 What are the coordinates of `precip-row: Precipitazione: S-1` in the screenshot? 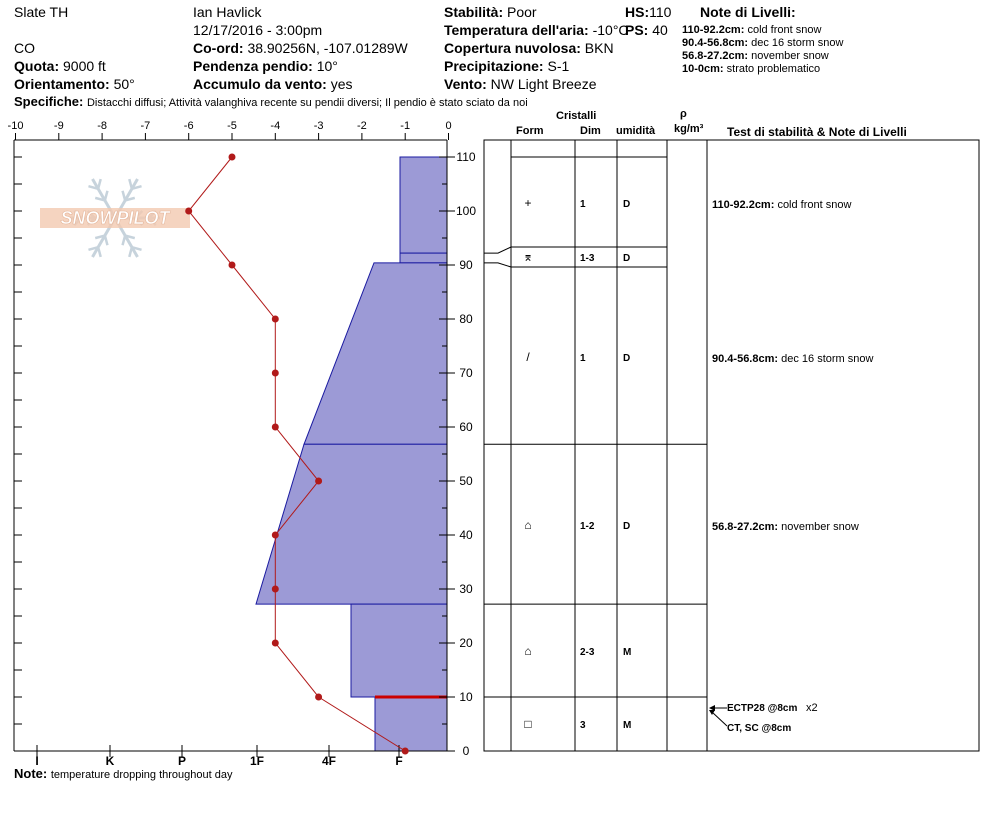 It's located at (506, 66).